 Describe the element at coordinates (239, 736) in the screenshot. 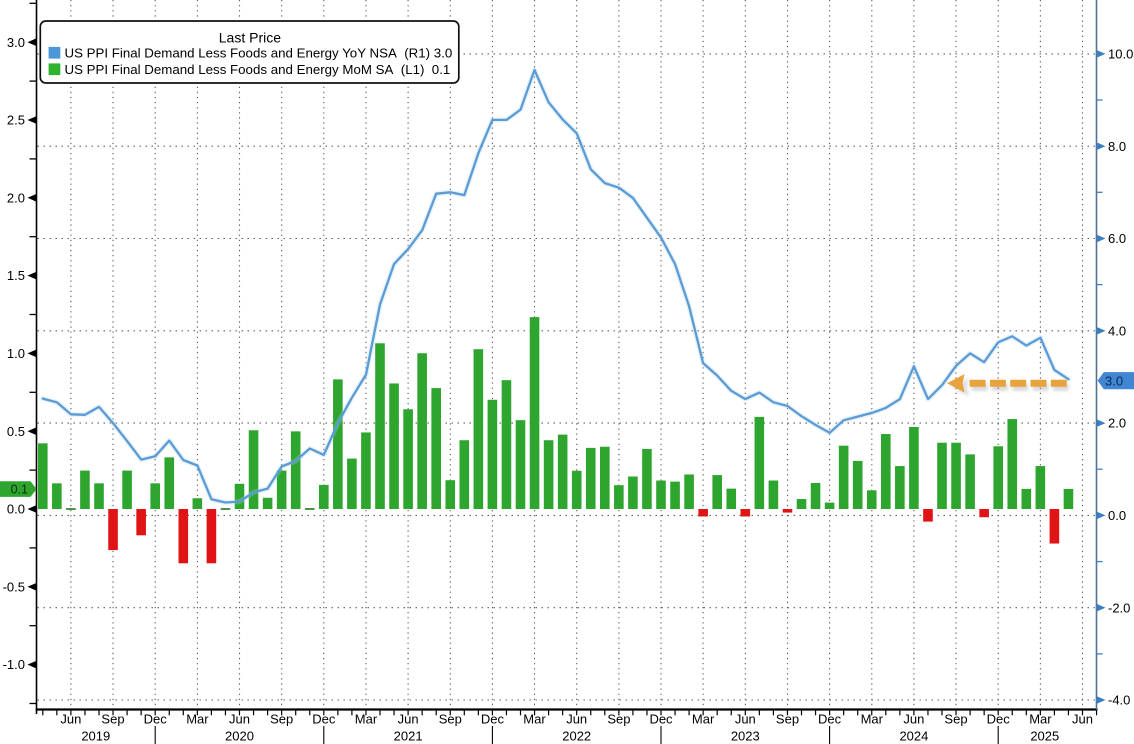

I see `svg-text: 2020` at that location.